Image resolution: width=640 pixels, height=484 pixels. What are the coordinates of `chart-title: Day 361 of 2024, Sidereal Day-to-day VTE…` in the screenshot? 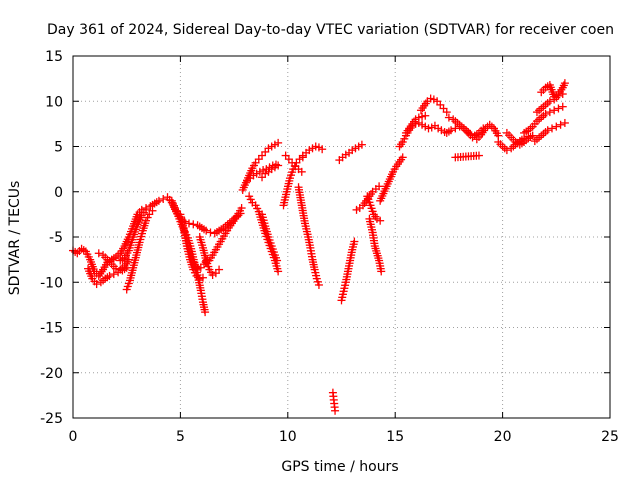 It's located at (330, 30).